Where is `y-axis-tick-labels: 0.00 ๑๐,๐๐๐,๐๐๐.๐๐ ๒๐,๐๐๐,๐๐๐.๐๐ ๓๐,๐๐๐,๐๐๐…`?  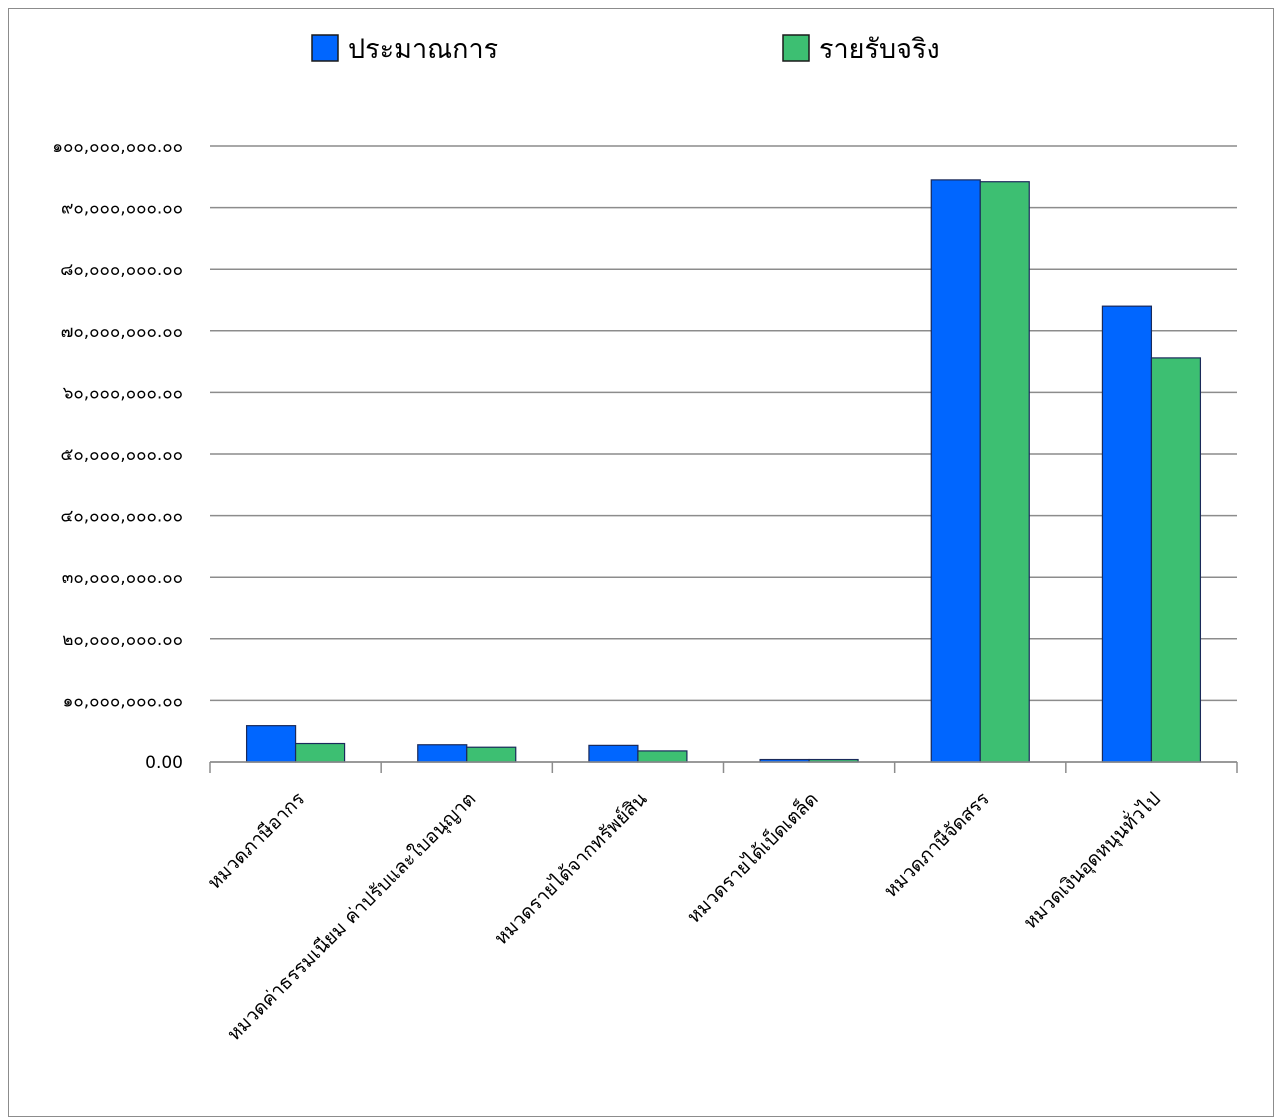
y-axis-tick-labels: 0.00 ๑๐,๐๐๐,๐๐๐.๐๐ ๒๐,๐๐๐,๐๐๐.๐๐ ๓๐,๐๐๐,๐๐๐… is located at coordinates (117, 455).